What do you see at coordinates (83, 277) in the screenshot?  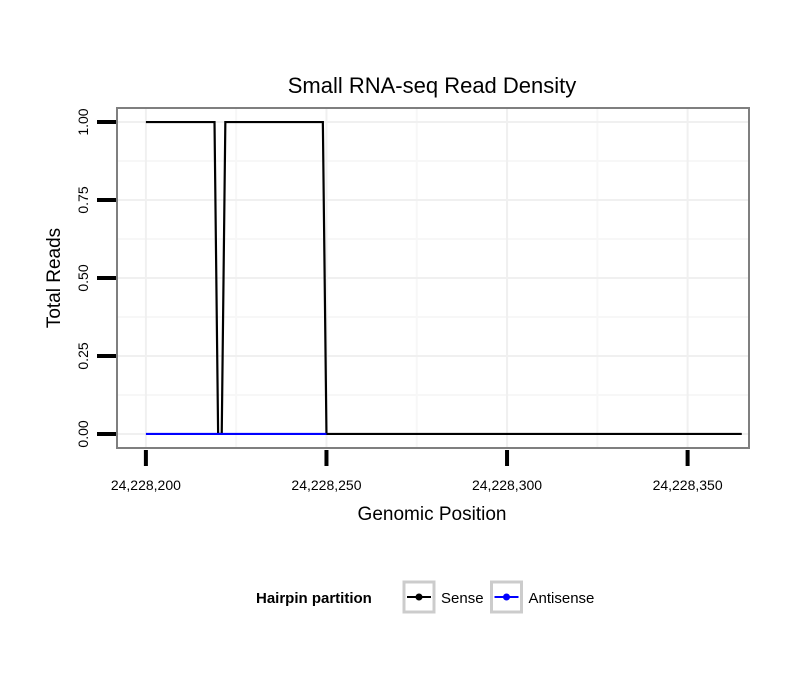 I see `y-tick-label: 0.50` at bounding box center [83, 277].